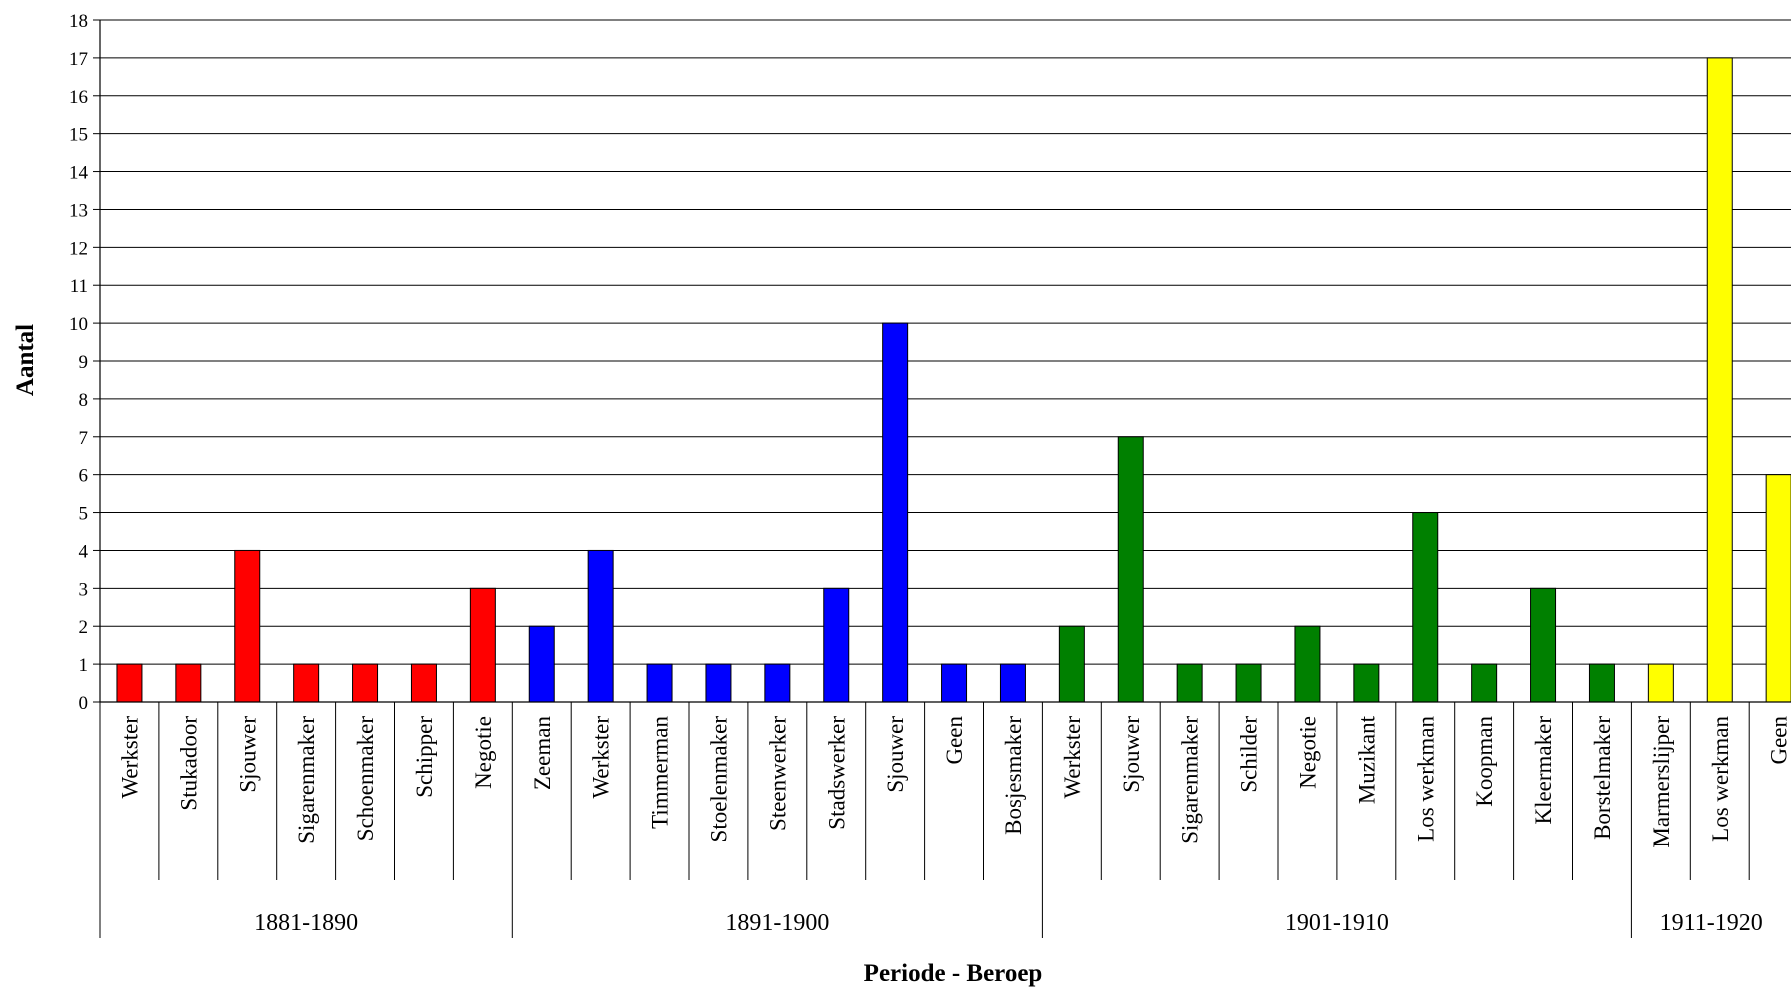 The image size is (1791, 988). What do you see at coordinates (84, 627) in the screenshot?
I see `y-tick-label: 2` at bounding box center [84, 627].